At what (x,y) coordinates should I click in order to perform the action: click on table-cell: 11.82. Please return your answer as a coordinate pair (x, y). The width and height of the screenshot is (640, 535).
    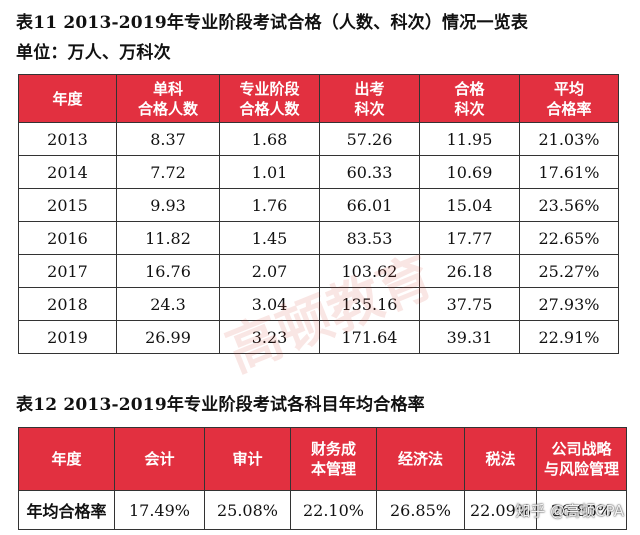
    Looking at the image, I should click on (168, 238).